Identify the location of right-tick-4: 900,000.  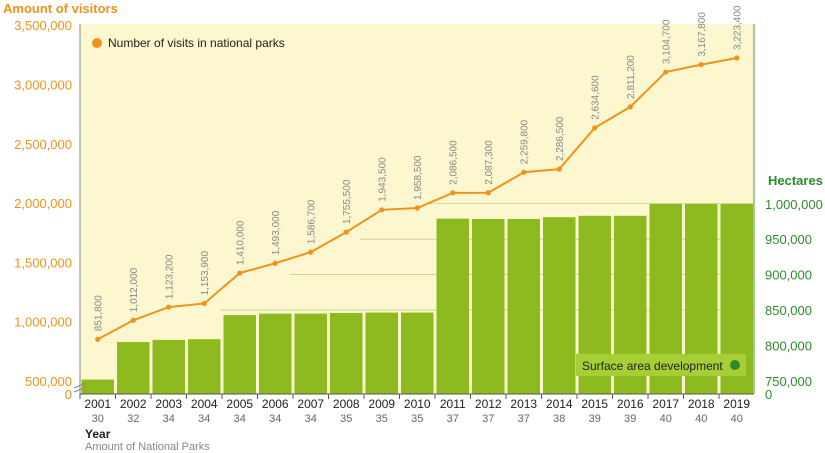
(788, 275).